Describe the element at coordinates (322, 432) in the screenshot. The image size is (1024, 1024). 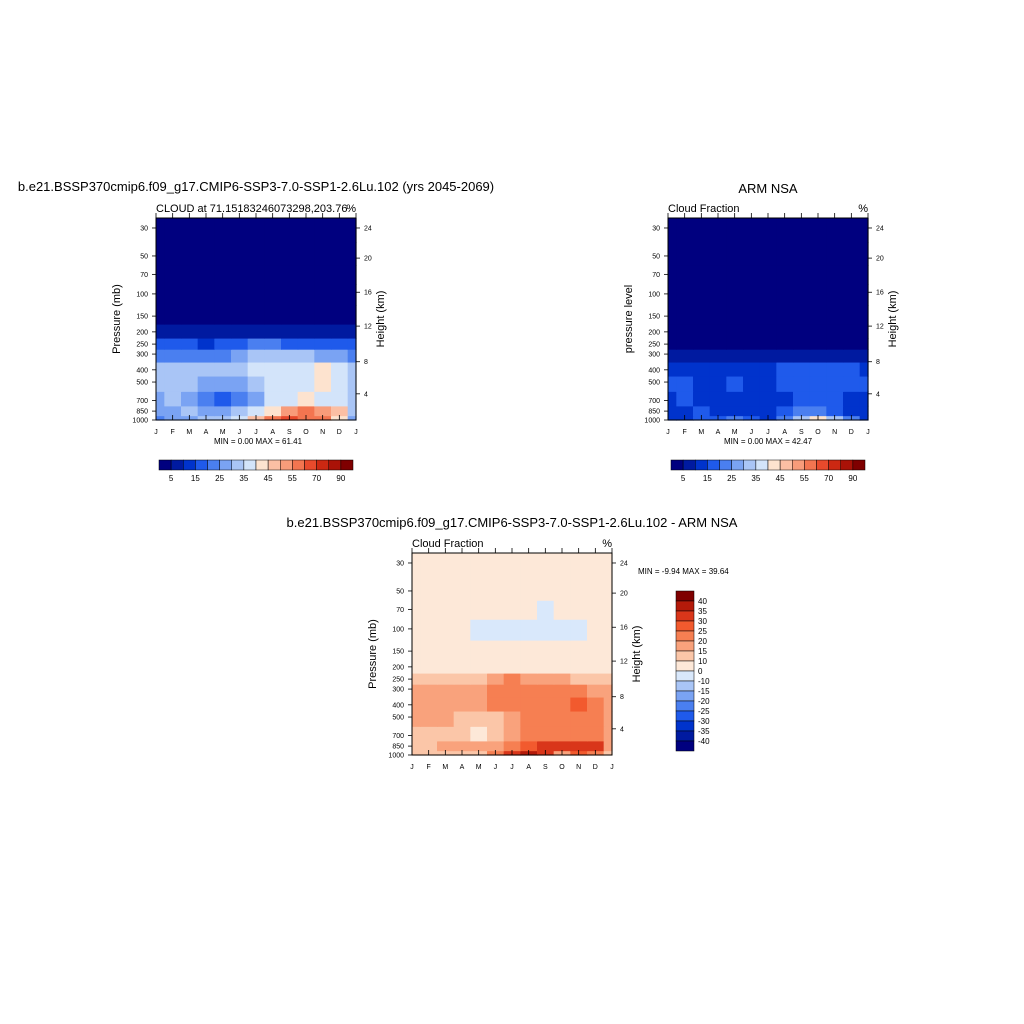
I see `x-tick-label: N` at that location.